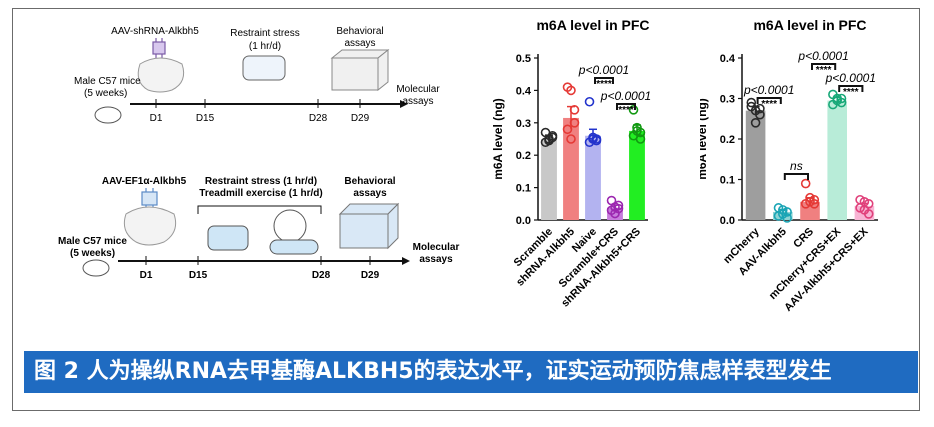  What do you see at coordinates (198, 275) in the screenshot?
I see `t2-day-15: D15` at bounding box center [198, 275].